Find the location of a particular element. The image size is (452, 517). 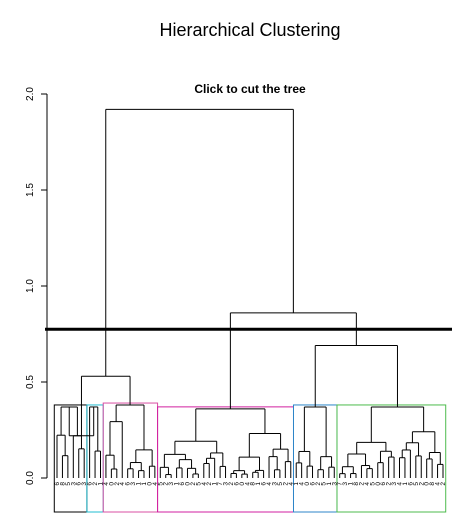

cluster-3-box is located at coordinates (130, 457).